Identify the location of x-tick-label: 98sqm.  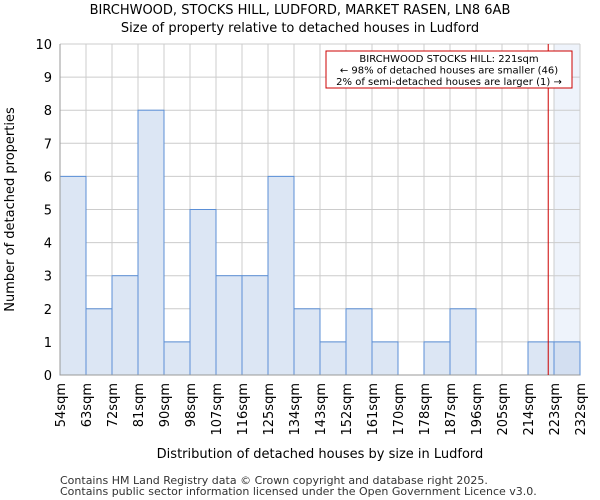
(191, 405).